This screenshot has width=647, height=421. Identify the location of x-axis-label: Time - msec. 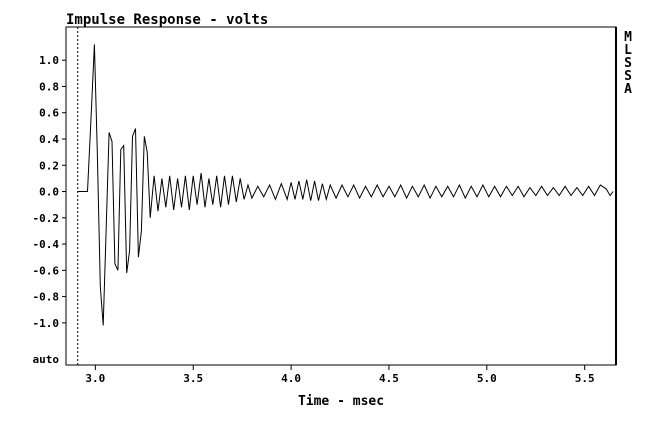
(341, 401).